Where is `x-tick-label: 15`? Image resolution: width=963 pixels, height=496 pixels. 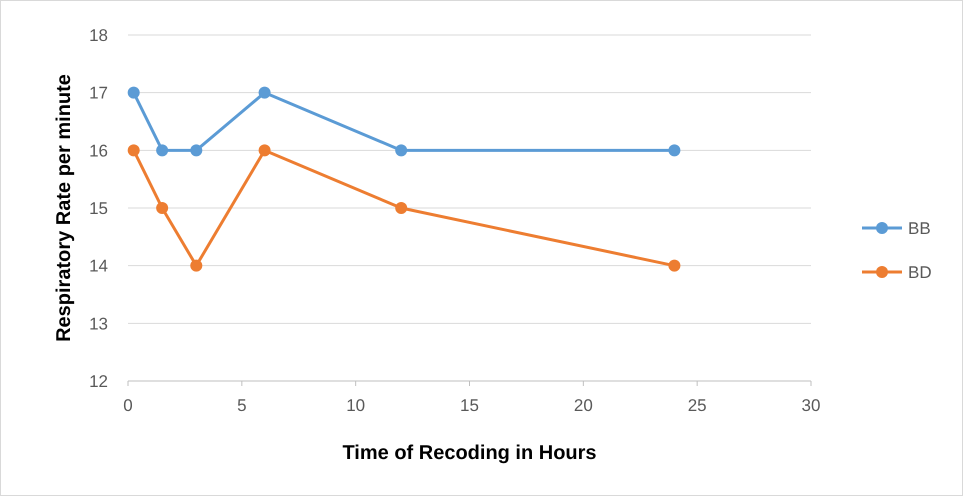 x-tick-label: 15 is located at coordinates (469, 405).